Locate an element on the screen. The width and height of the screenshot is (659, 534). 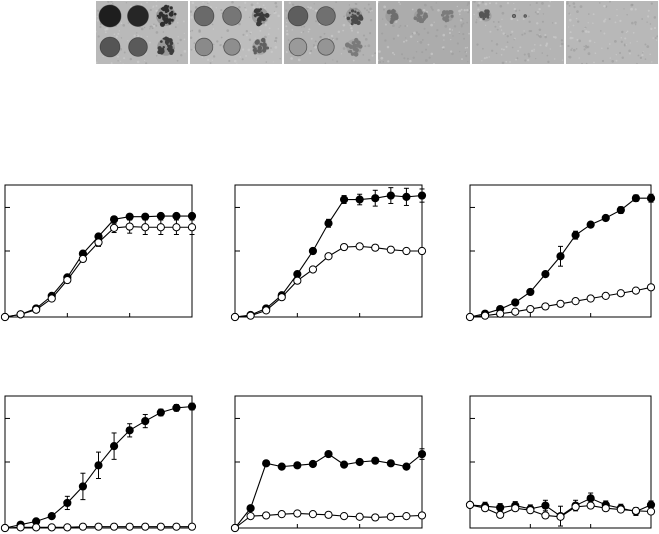
plot-frame is located at coordinates (98, 251).